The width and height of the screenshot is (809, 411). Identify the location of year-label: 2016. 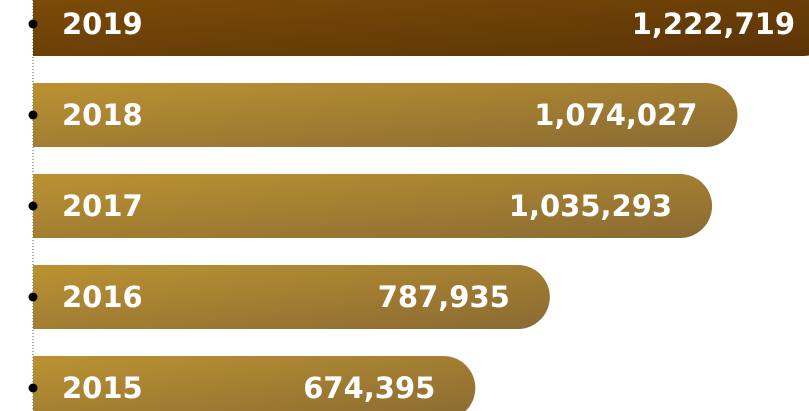
(102, 297).